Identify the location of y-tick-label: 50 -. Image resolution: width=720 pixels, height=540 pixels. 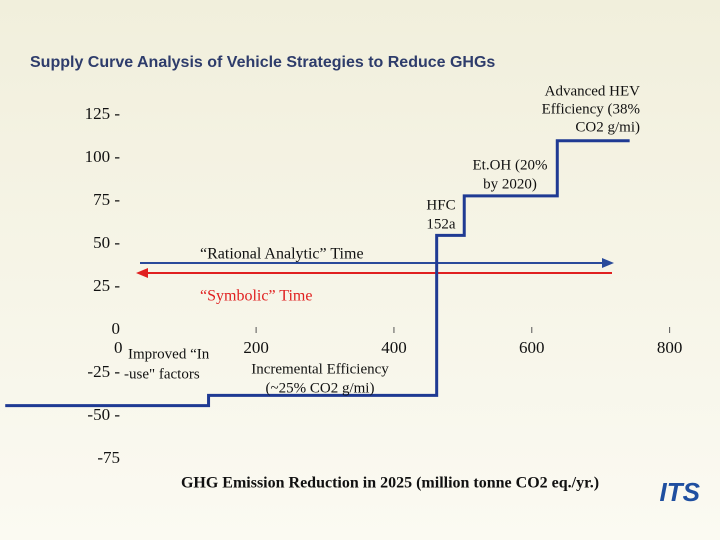
(106, 242).